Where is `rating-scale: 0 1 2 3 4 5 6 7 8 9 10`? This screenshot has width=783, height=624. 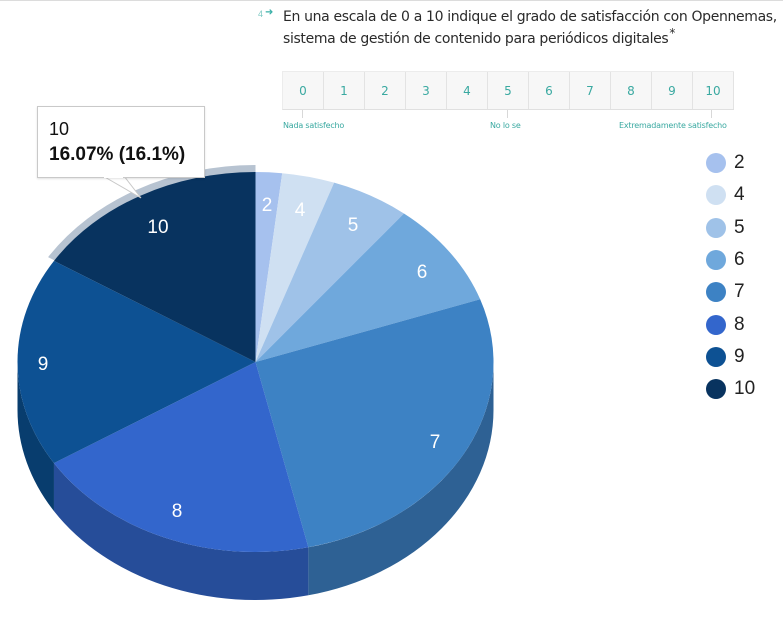
rating-scale: 0 1 2 3 4 5 6 7 8 9 10 is located at coordinates (508, 90).